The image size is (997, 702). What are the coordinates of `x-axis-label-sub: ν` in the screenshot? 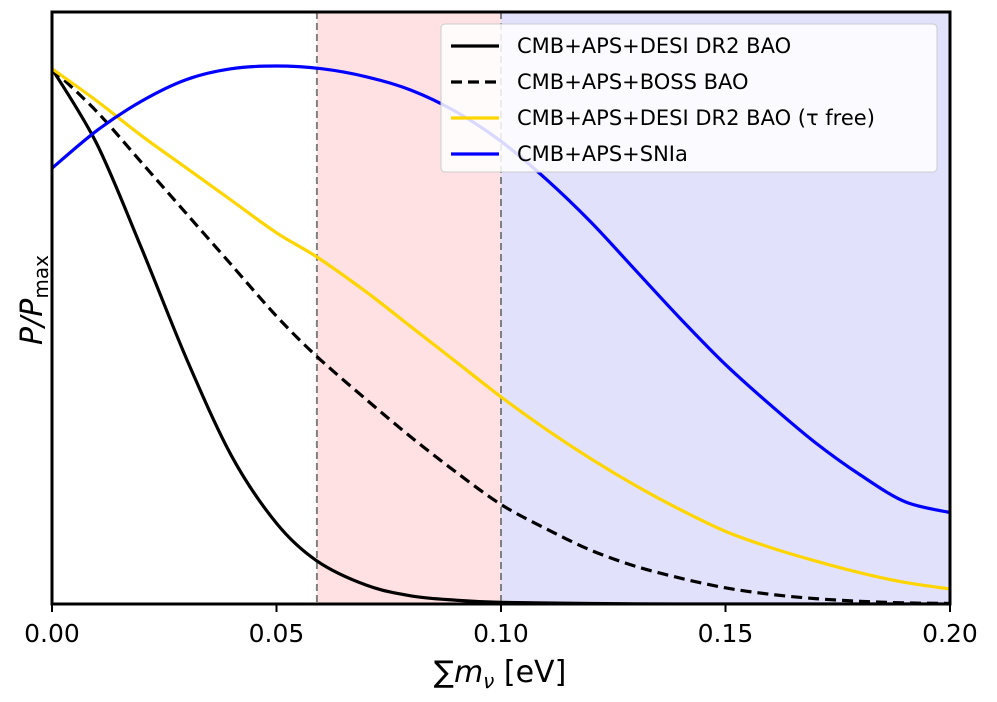 It's located at (488, 681).